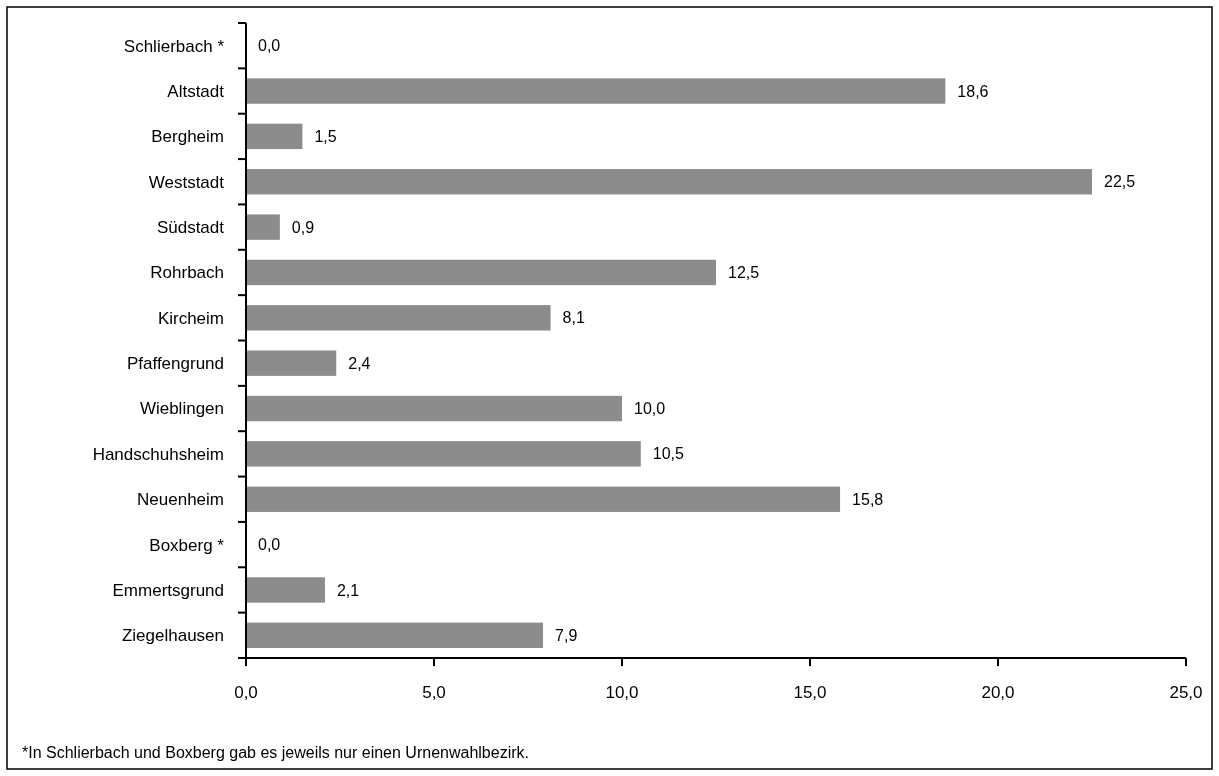  I want to click on data-label: 10,5, so click(668, 454).